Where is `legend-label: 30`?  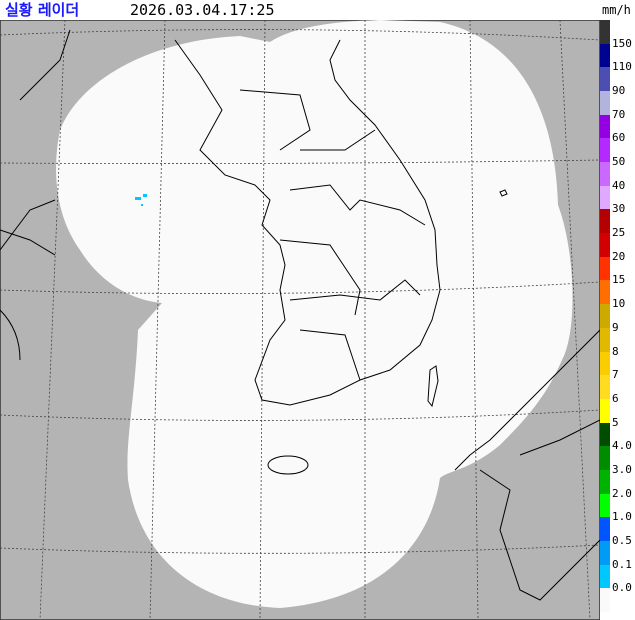 legend-label: 30 is located at coordinates (619, 209).